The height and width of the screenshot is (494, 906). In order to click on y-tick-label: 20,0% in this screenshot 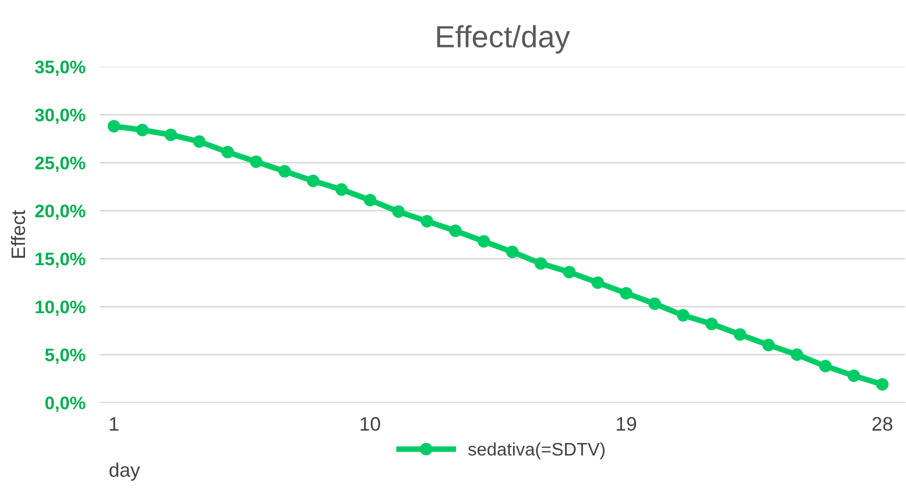, I will do `click(60, 212)`.